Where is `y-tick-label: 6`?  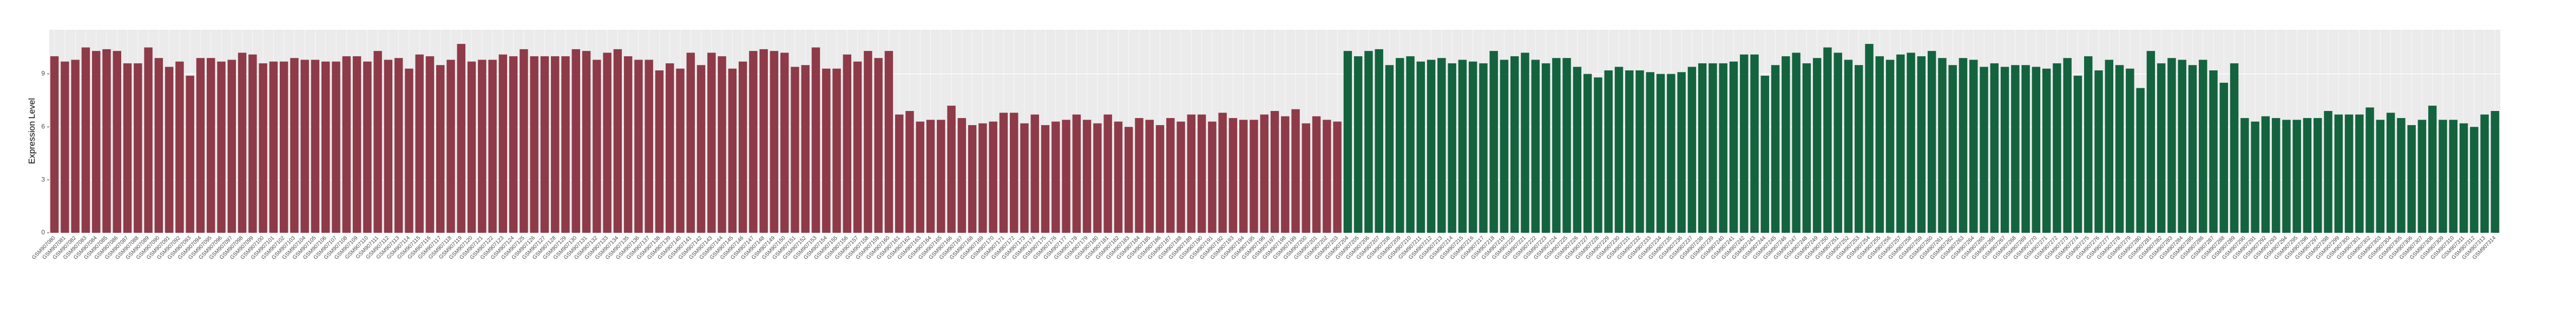
y-tick-label: 6 is located at coordinates (43, 126).